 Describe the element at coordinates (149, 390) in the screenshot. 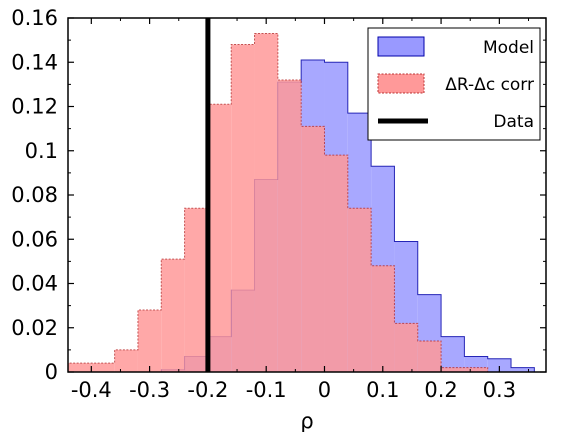

I see `x-tick-label: -0.3` at that location.